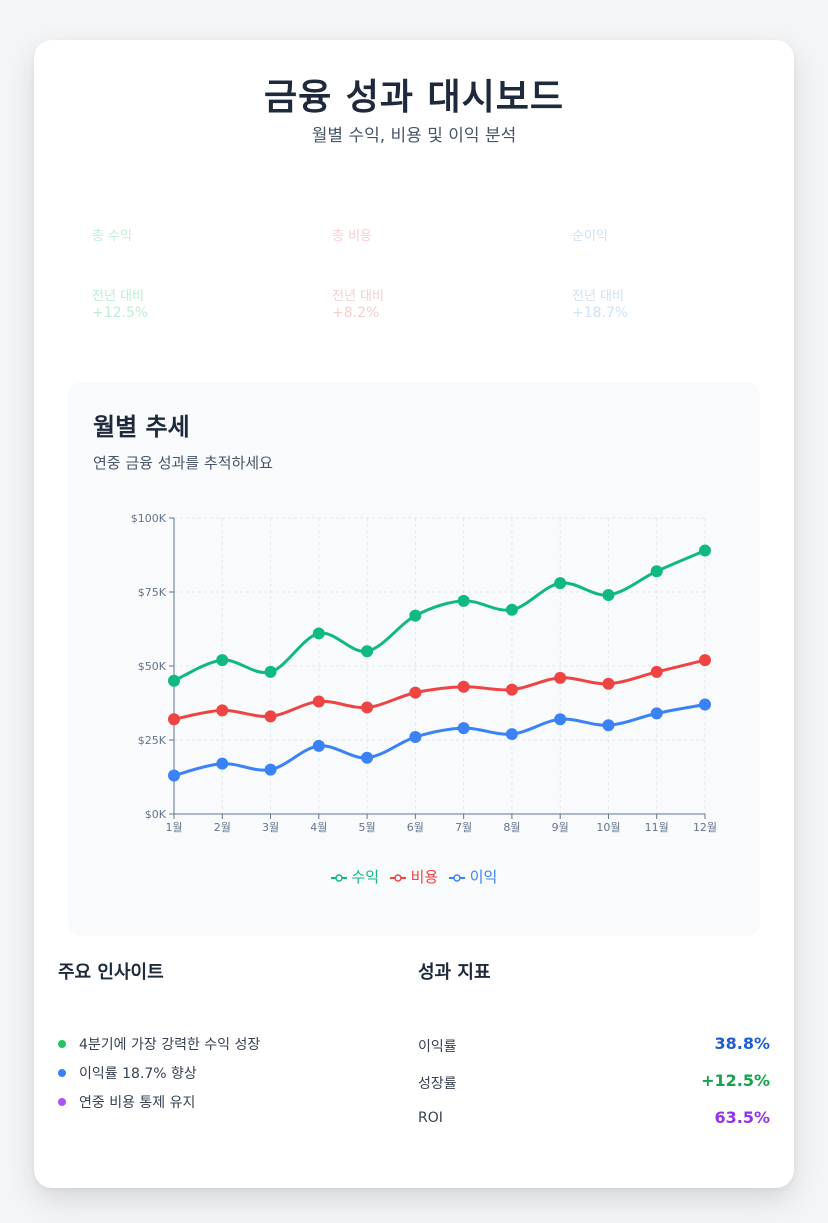 The image size is (828, 1223). I want to click on chart-legend: 수익 비용 이익, so click(414, 876).